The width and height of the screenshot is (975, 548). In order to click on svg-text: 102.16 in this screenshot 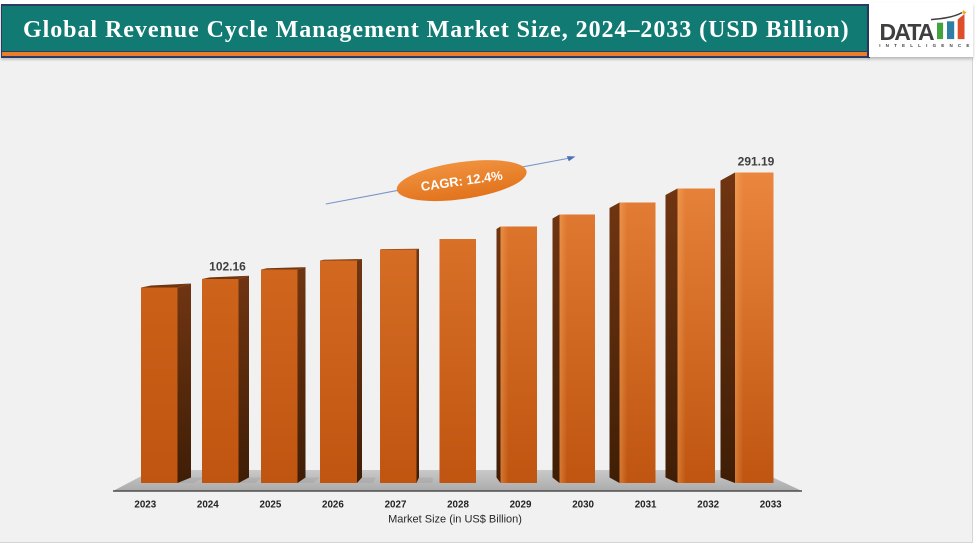, I will do `click(227, 266)`.